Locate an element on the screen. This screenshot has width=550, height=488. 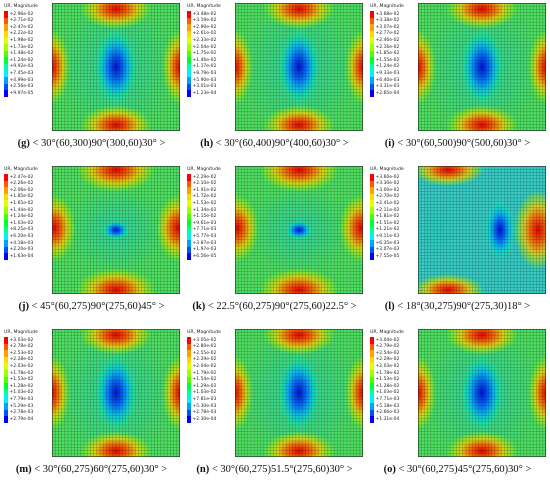
legend-value: +2.20e-03 is located at coordinates (21, 250).